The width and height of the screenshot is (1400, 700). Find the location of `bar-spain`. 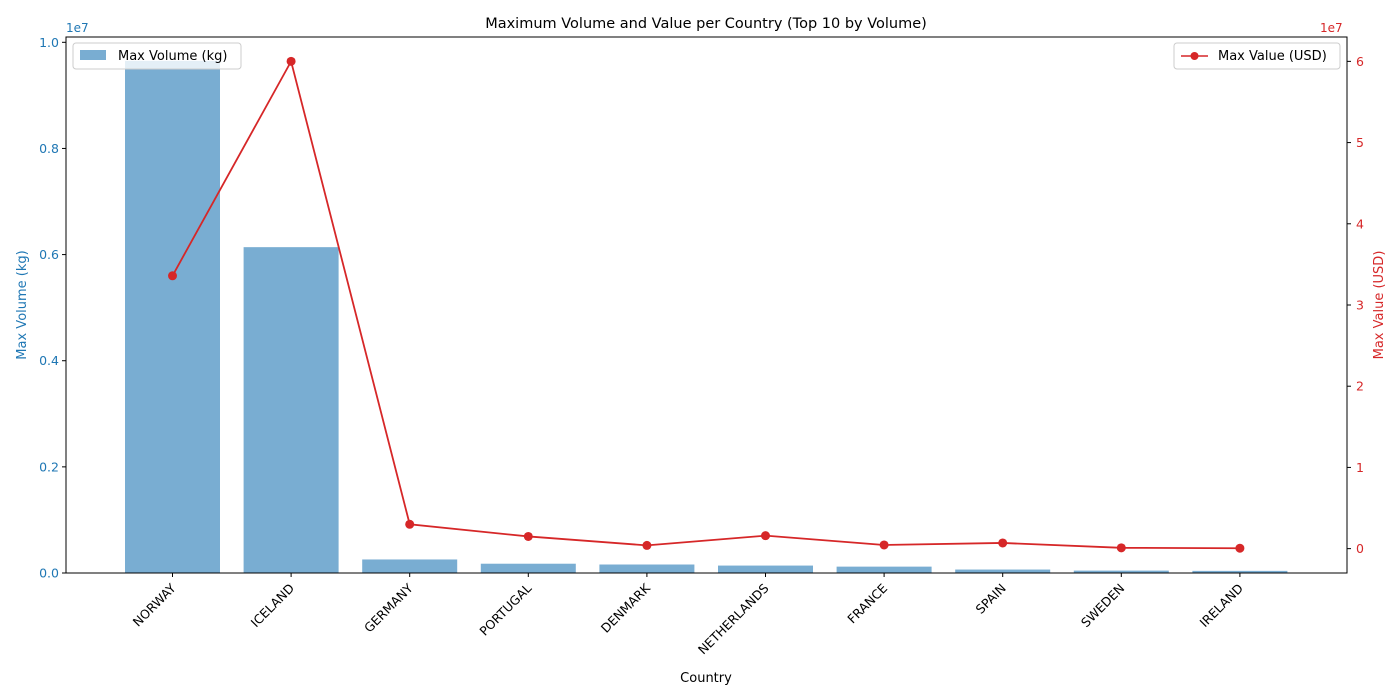

bar-spain is located at coordinates (1003, 571).